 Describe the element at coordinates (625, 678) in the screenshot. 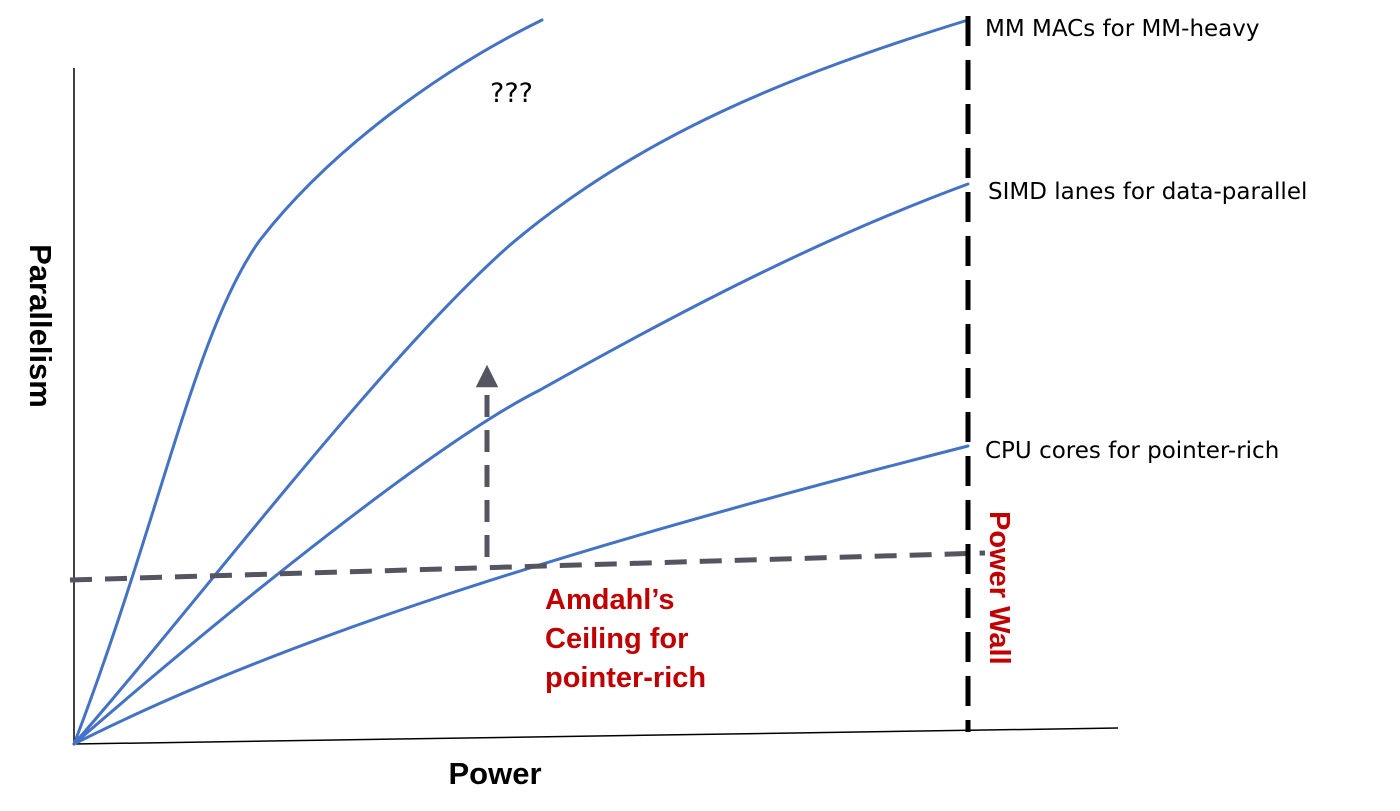

I see `amdahl-label-line-3: pointer-rich` at that location.